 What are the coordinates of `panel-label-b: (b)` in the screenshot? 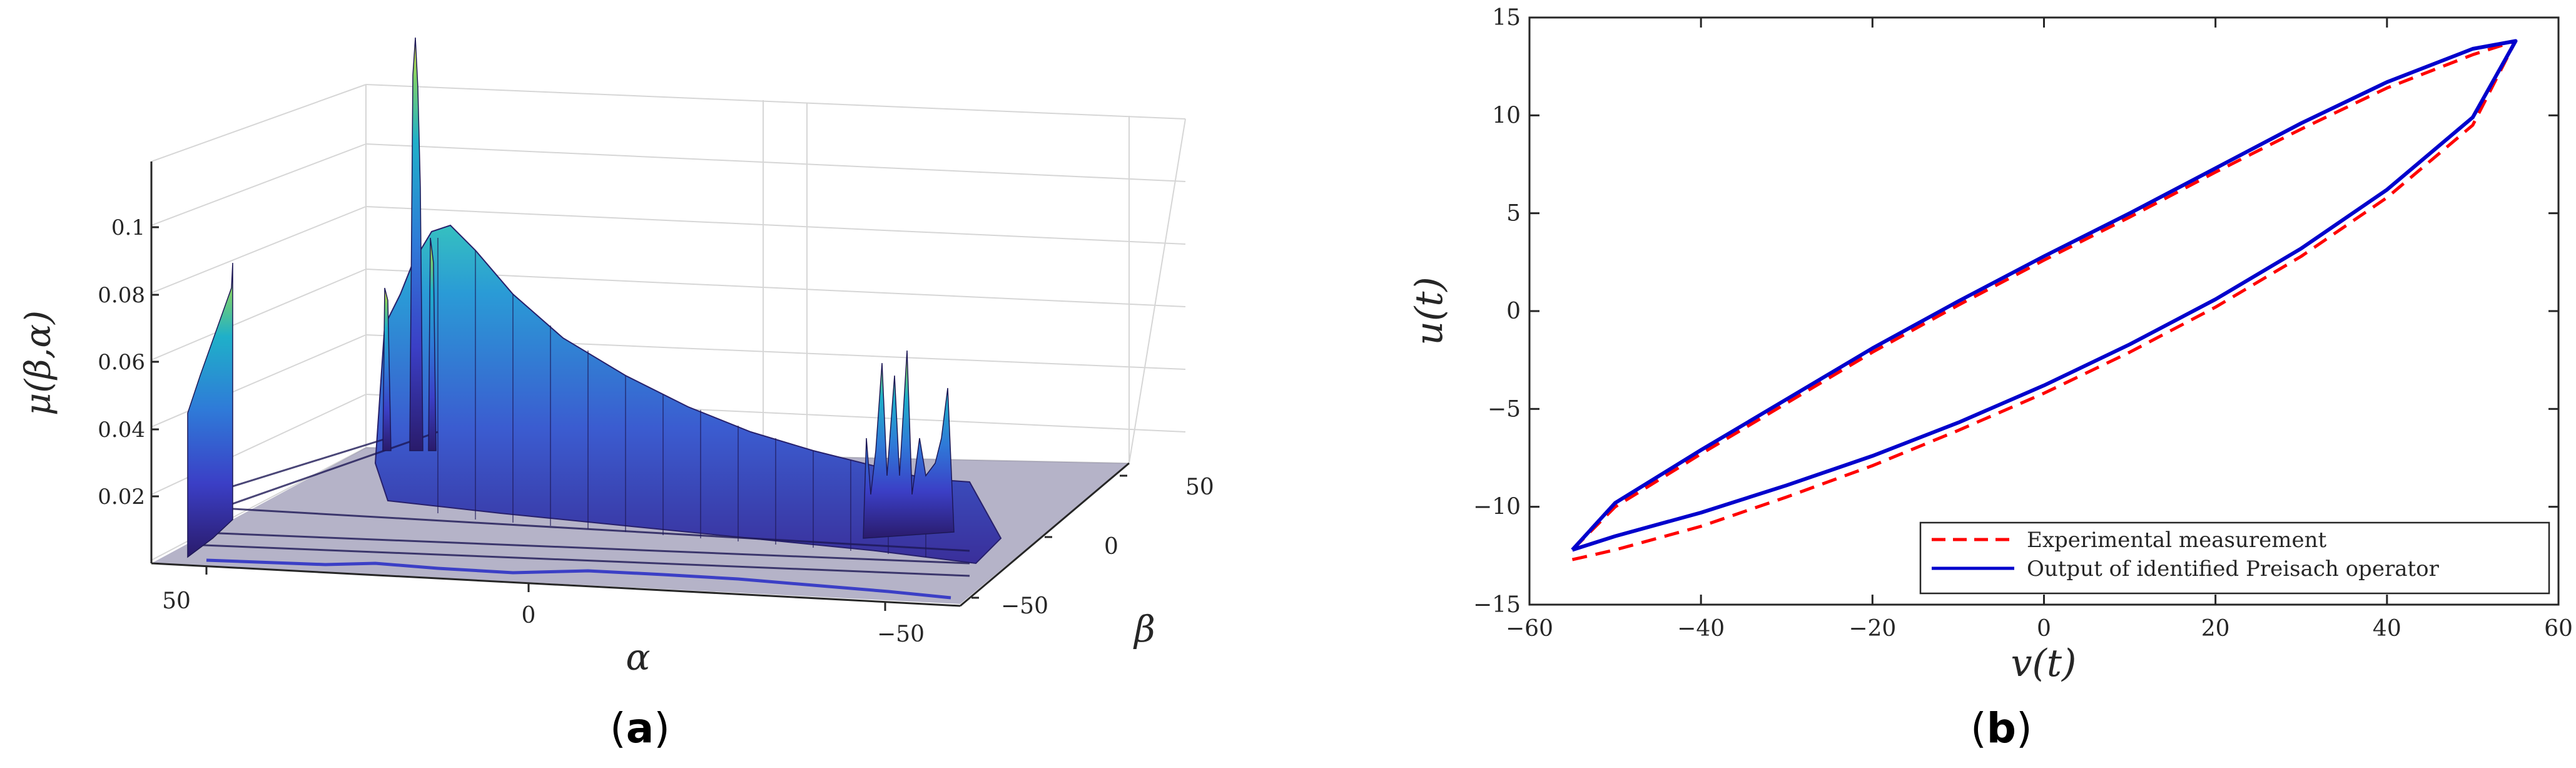 It's located at (2001, 728).